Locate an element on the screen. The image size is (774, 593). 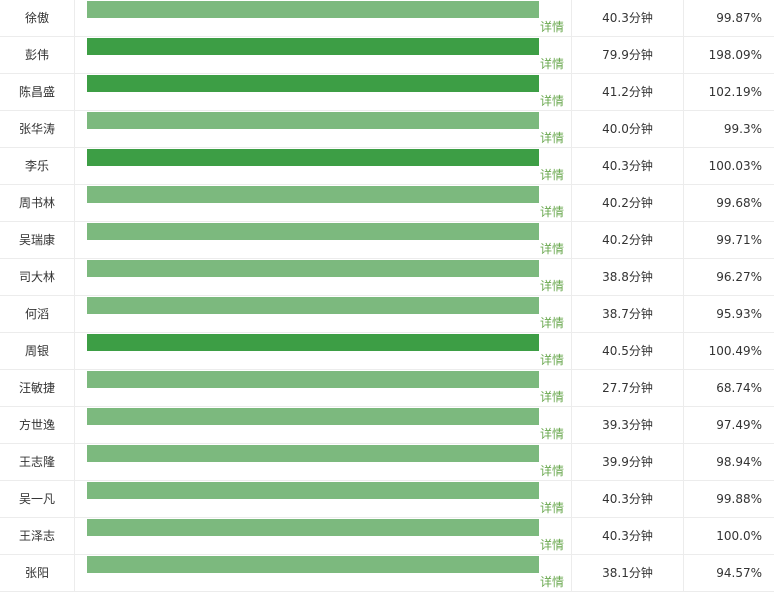
table-row: 周书林详情 40.2分钟 99.68% is located at coordinates (387, 203).